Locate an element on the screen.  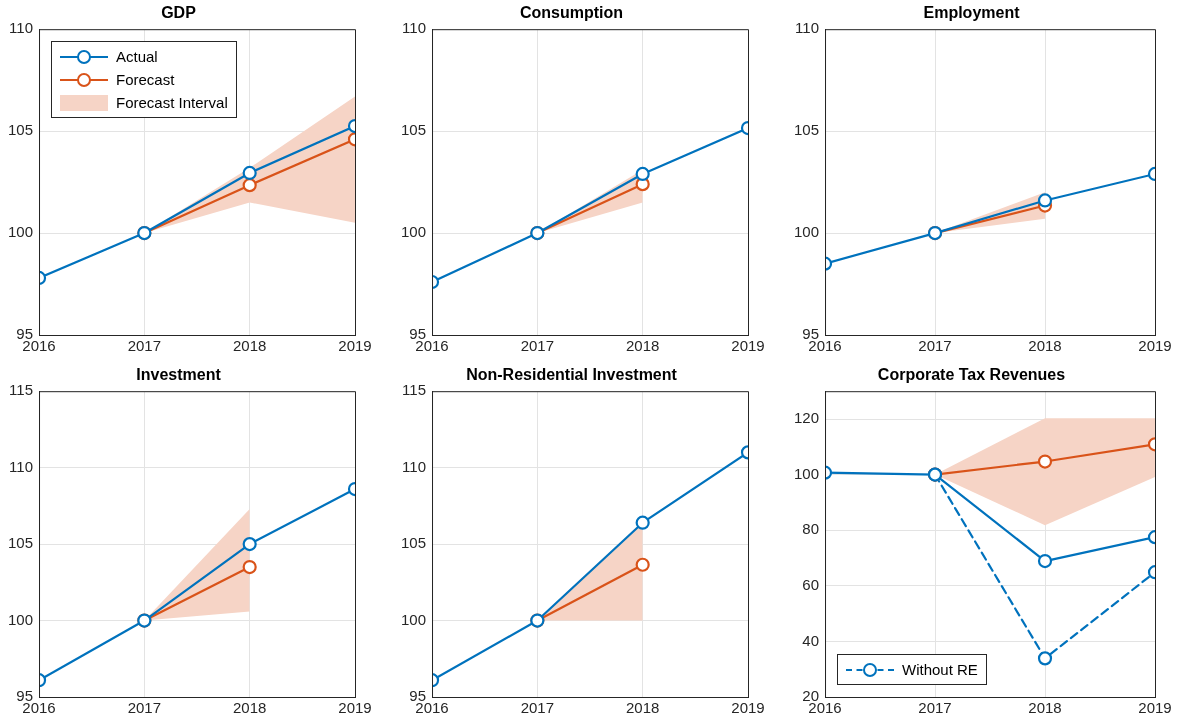
y-tick-label: 40 is located at coordinates (811, 640).